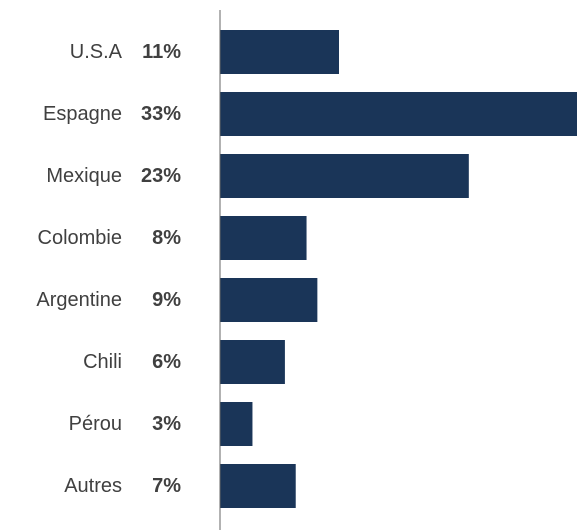 Image resolution: width=578 pixels, height=530 pixels. What do you see at coordinates (166, 300) in the screenshot?
I see `bar-value-label: 9%` at bounding box center [166, 300].